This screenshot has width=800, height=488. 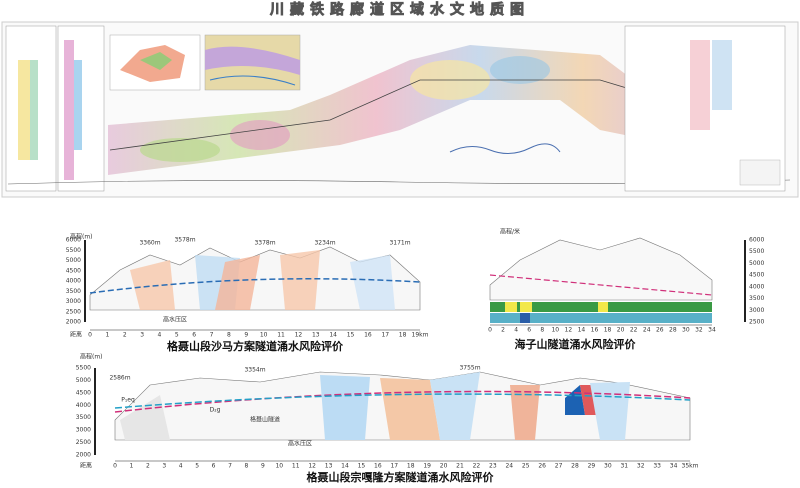 I want to click on x-tick-label: 27, so click(x=559, y=466).